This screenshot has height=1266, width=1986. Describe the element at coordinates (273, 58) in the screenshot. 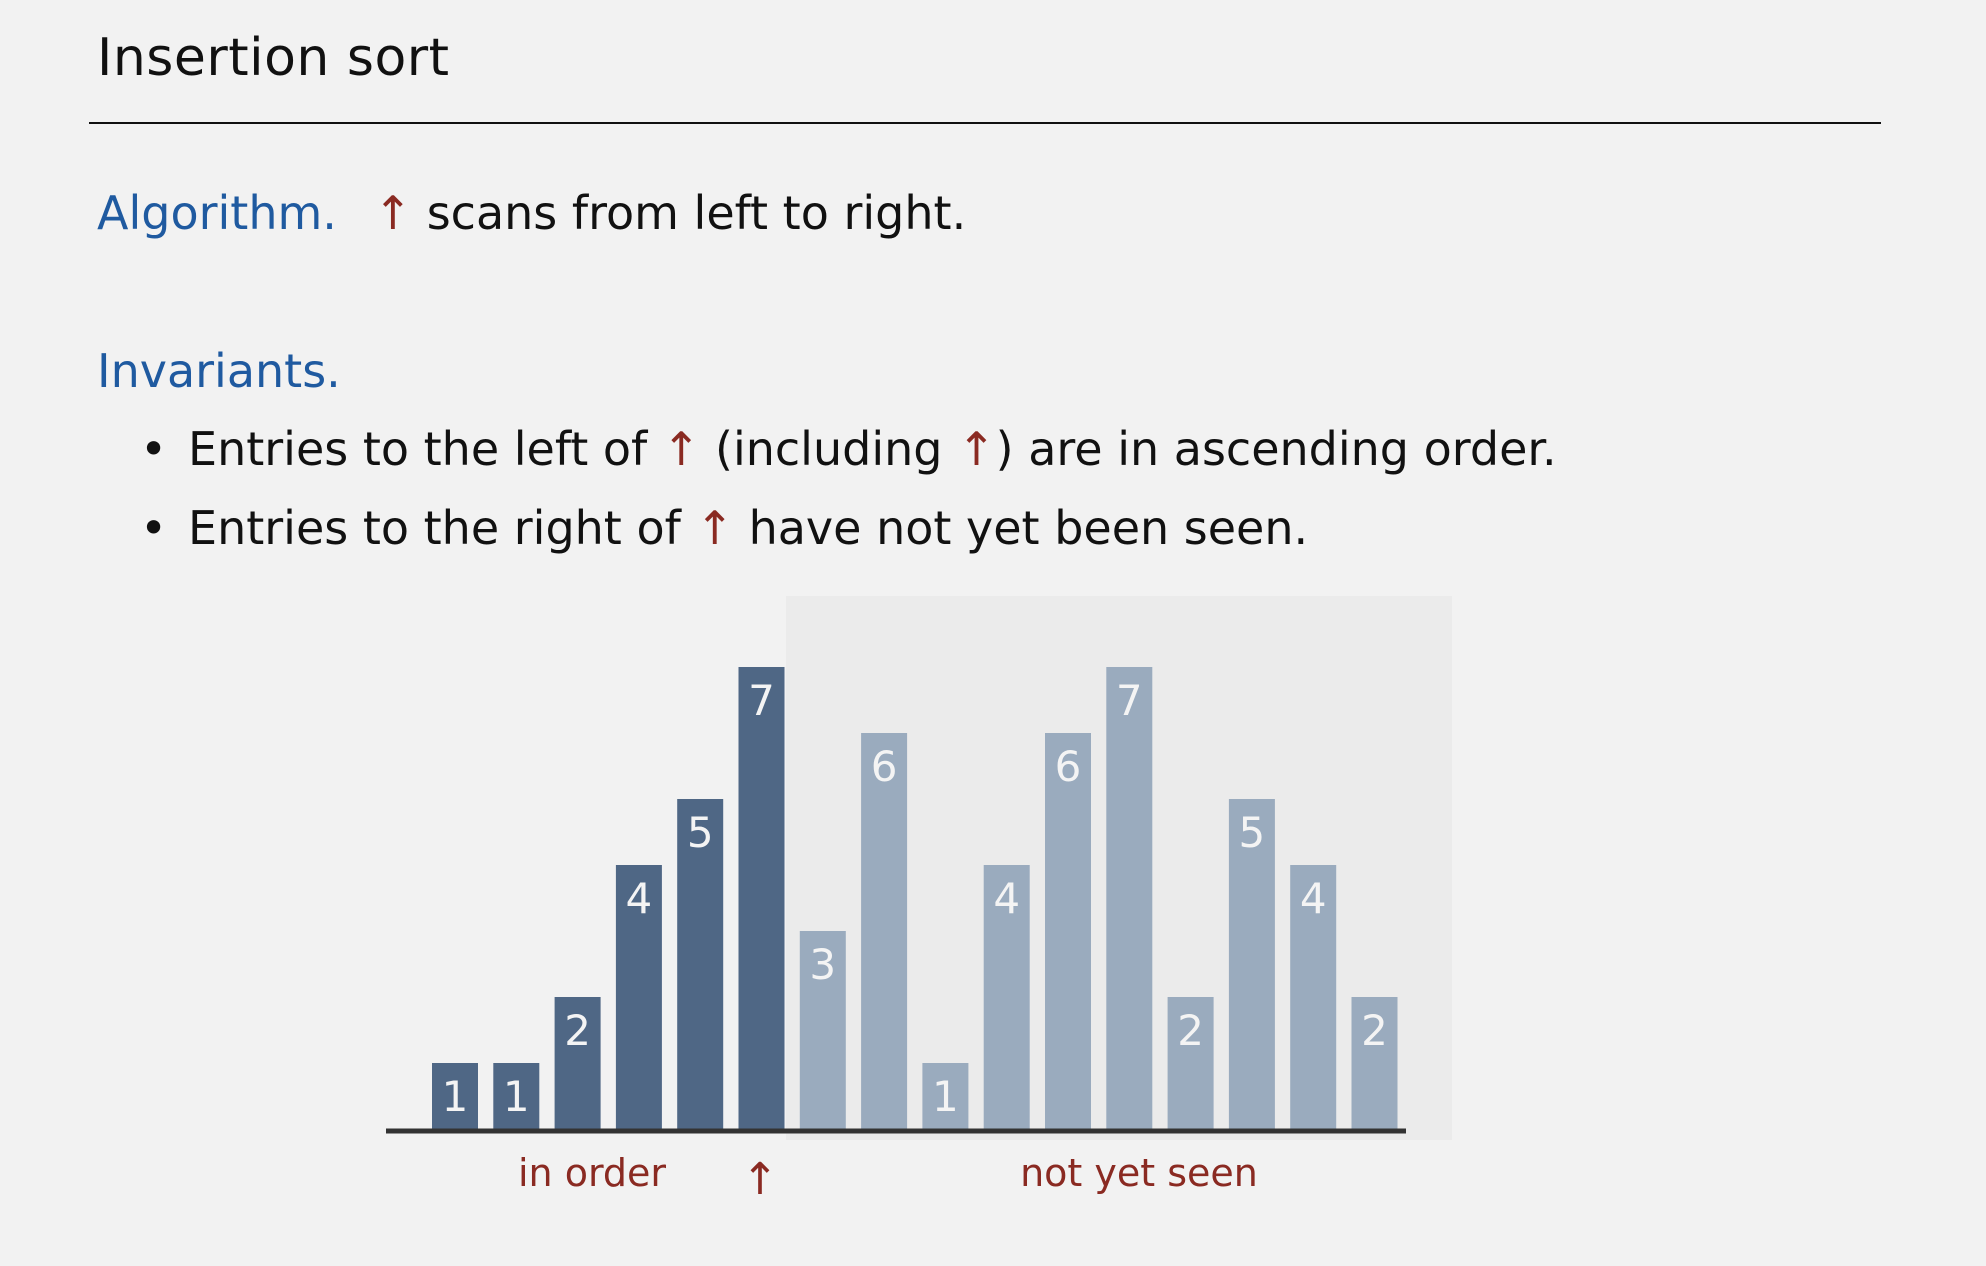

I see `slide-title: Insertion sort` at that location.